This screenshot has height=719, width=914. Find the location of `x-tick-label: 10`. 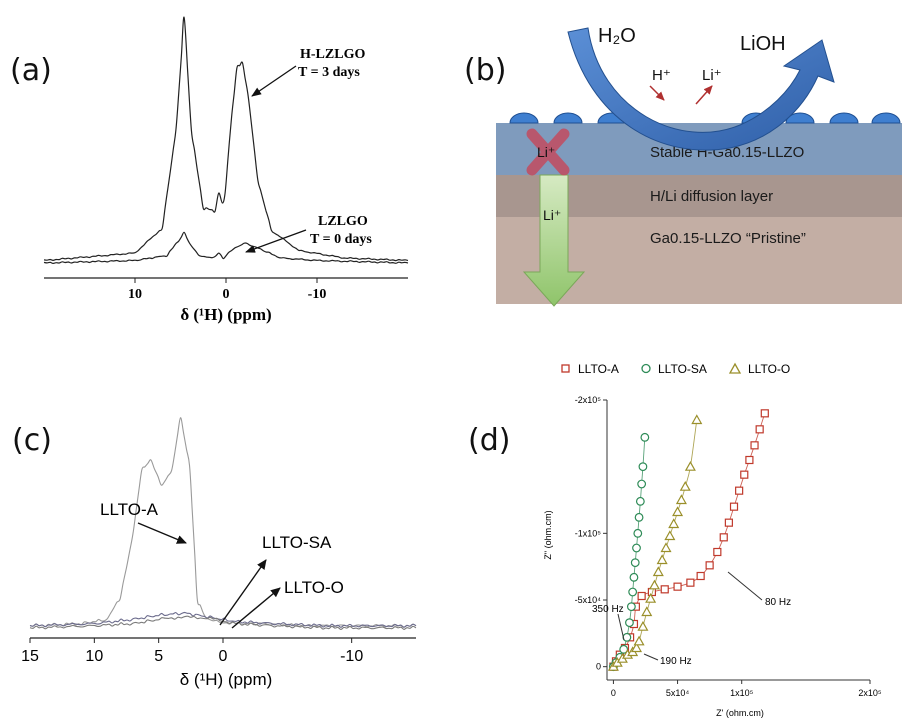

x-tick-label: 10 is located at coordinates (135, 294).